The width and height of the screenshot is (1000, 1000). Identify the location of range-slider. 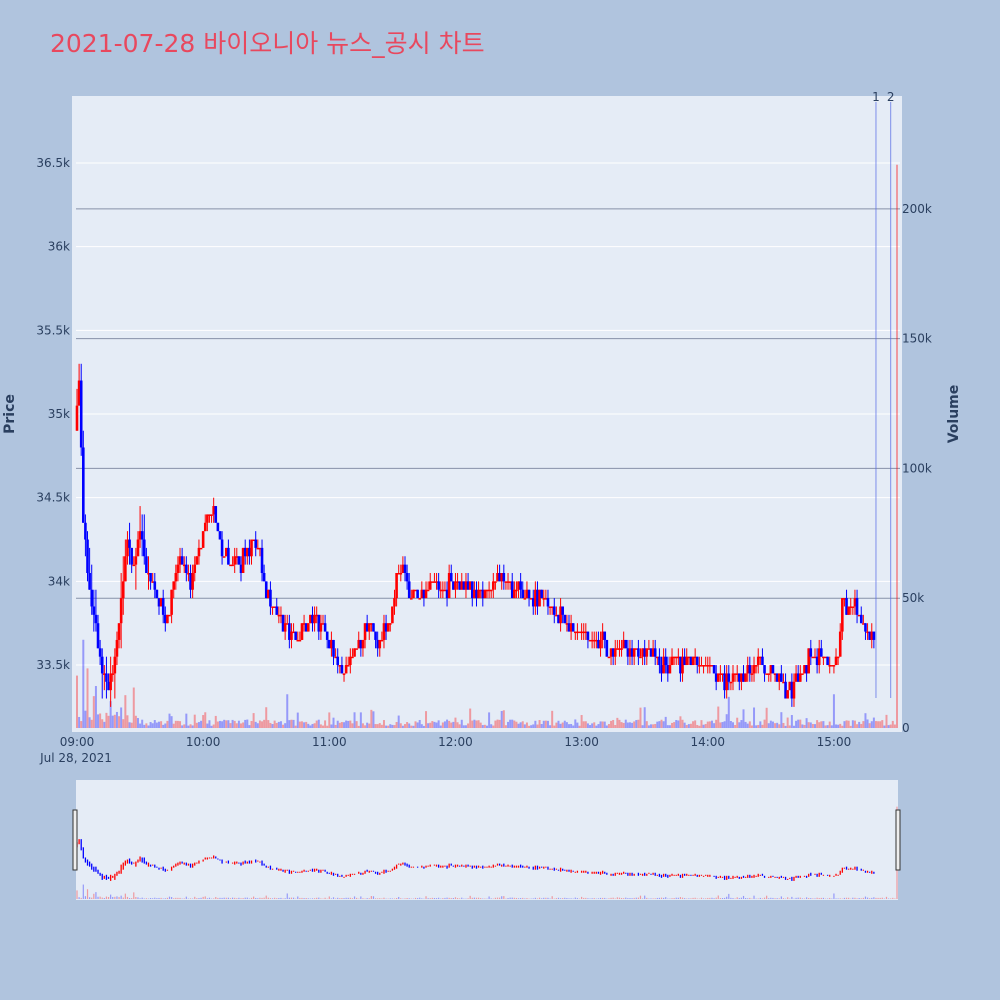
(487, 840).